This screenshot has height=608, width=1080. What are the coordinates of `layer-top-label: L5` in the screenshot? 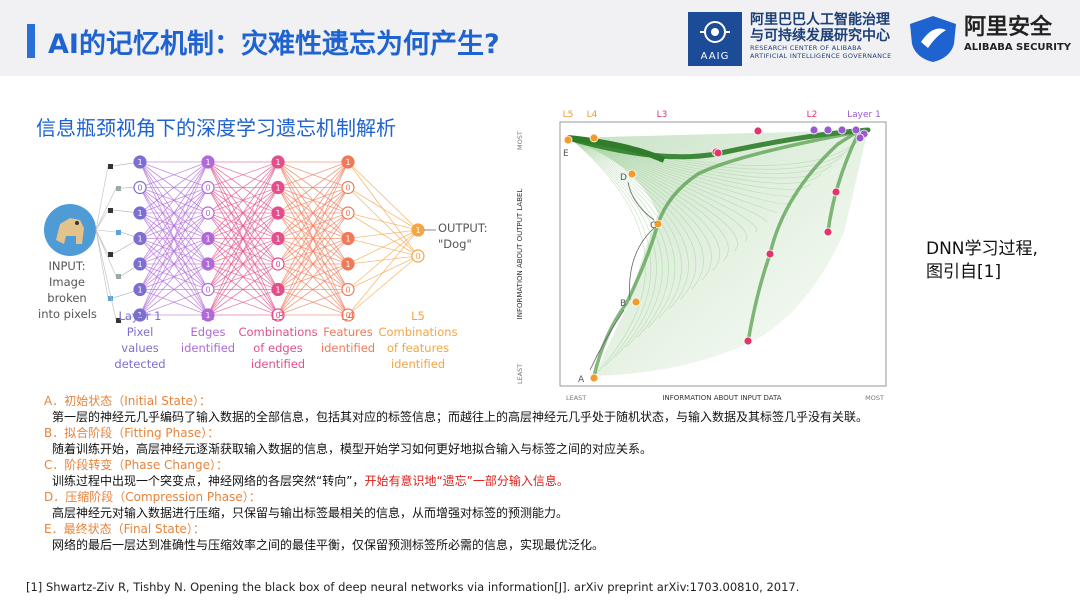 It's located at (568, 115).